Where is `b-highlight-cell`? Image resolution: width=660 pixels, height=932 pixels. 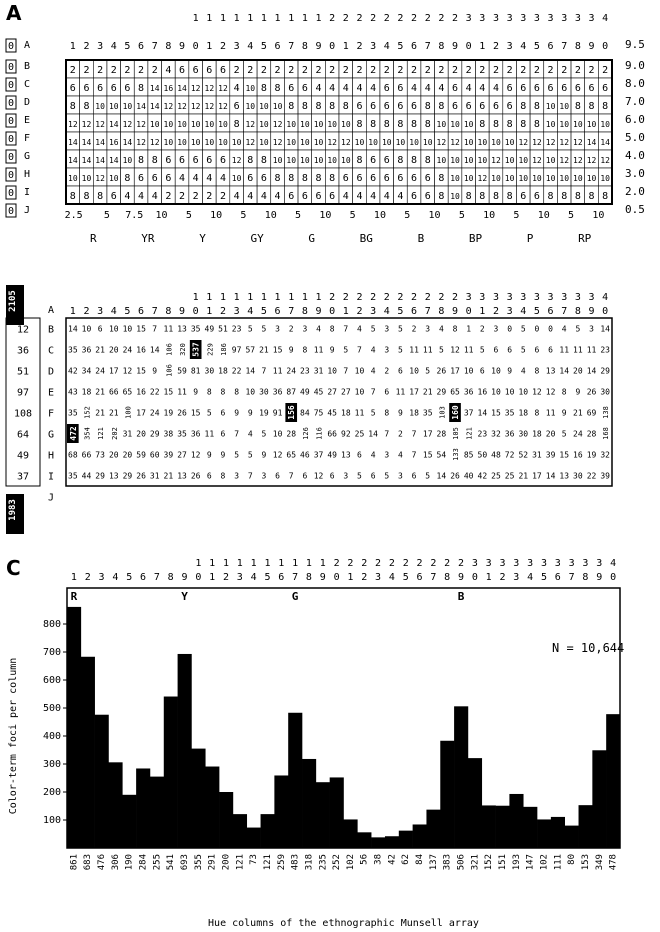
b-highlight-cell is located at coordinates (73, 433).